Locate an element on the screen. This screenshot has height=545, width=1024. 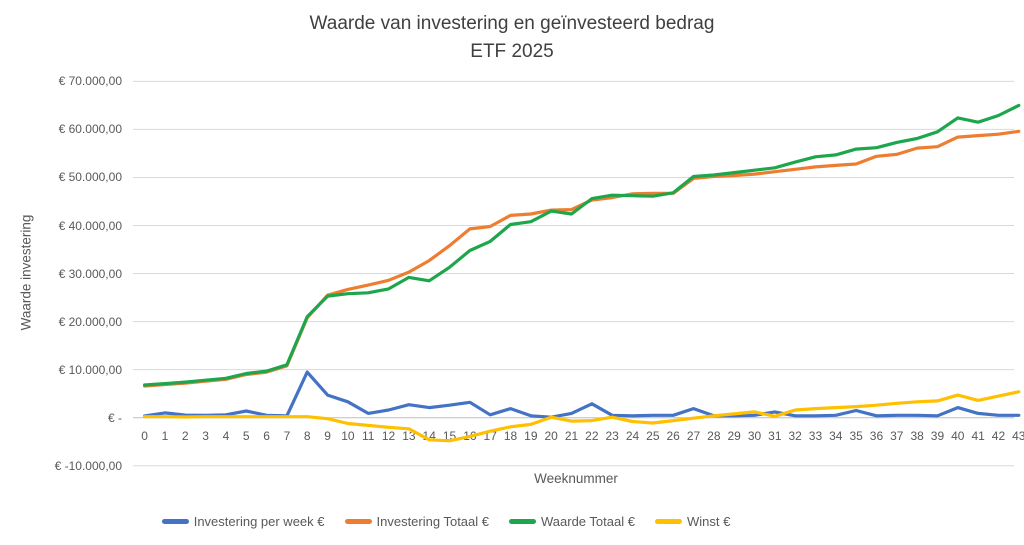
x-axis-label: 40 is located at coordinates (958, 436).